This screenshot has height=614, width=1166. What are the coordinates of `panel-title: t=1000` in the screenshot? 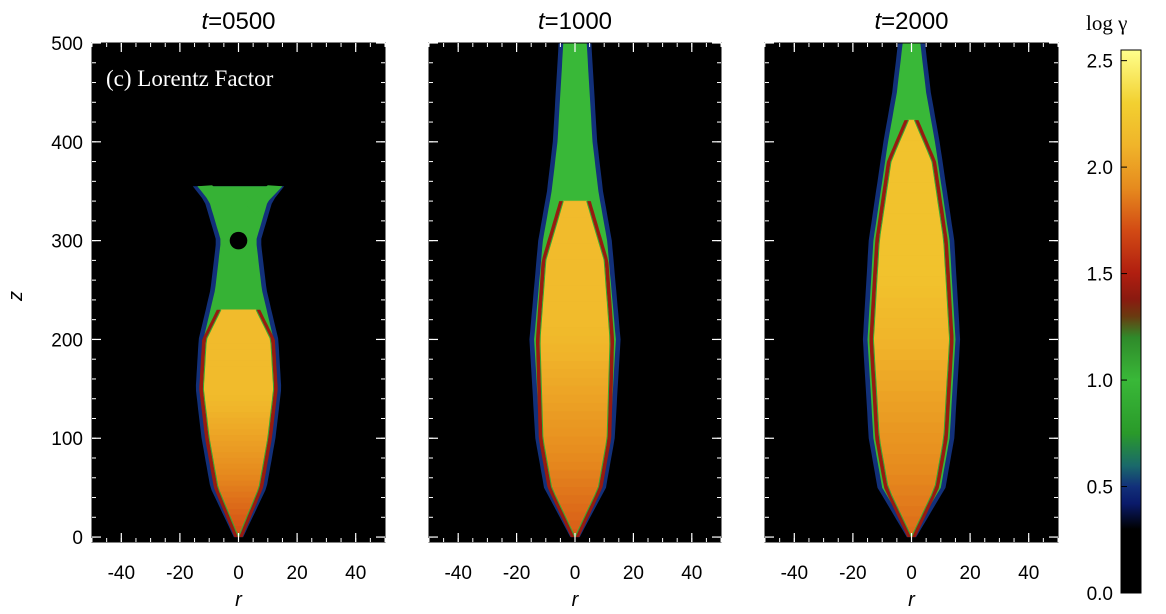 It's located at (575, 21).